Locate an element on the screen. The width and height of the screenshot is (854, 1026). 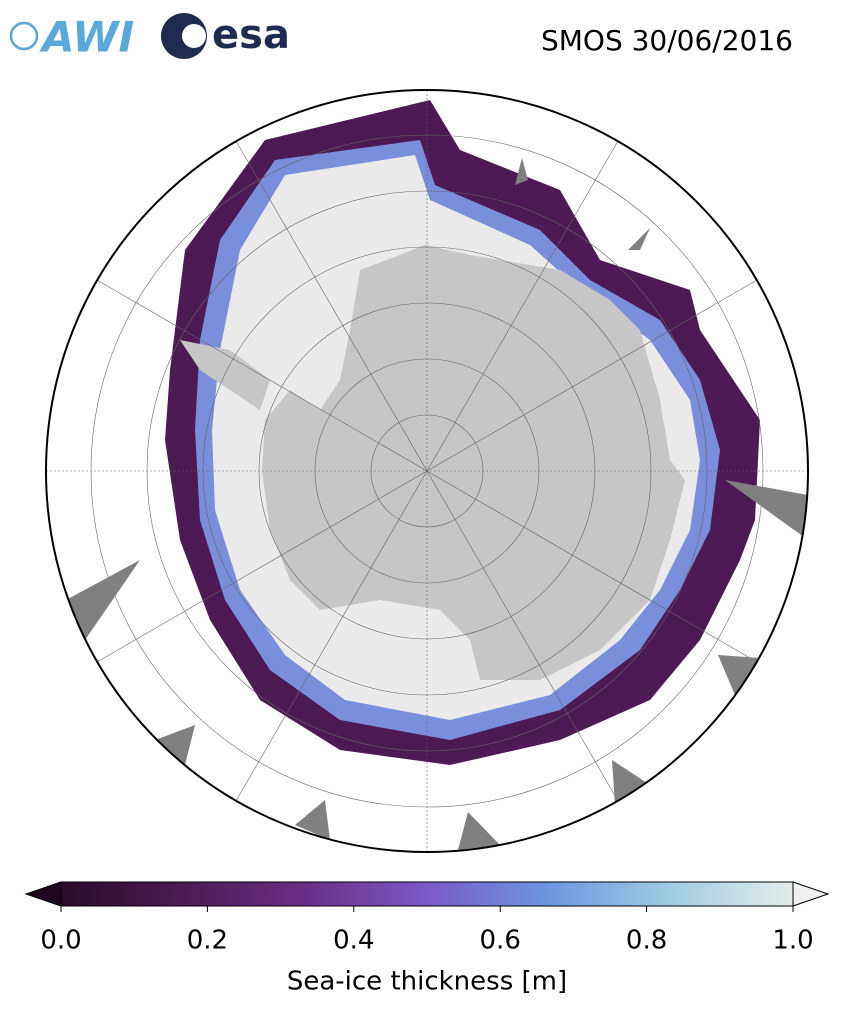
colorbar-tick-label: 0.4 is located at coordinates (353, 941).